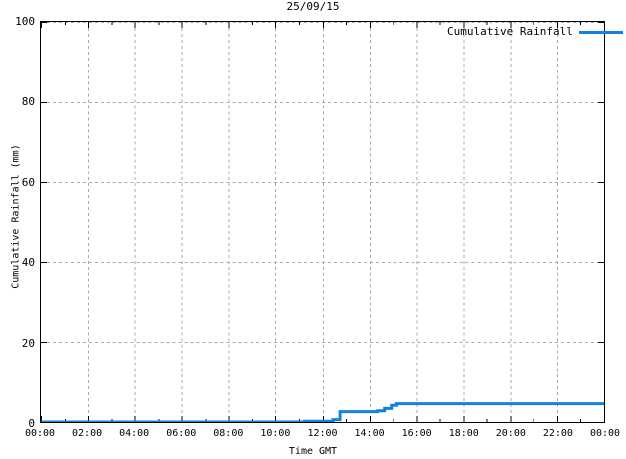  I want to click on y-axis-tick-label: 20, so click(28, 343).